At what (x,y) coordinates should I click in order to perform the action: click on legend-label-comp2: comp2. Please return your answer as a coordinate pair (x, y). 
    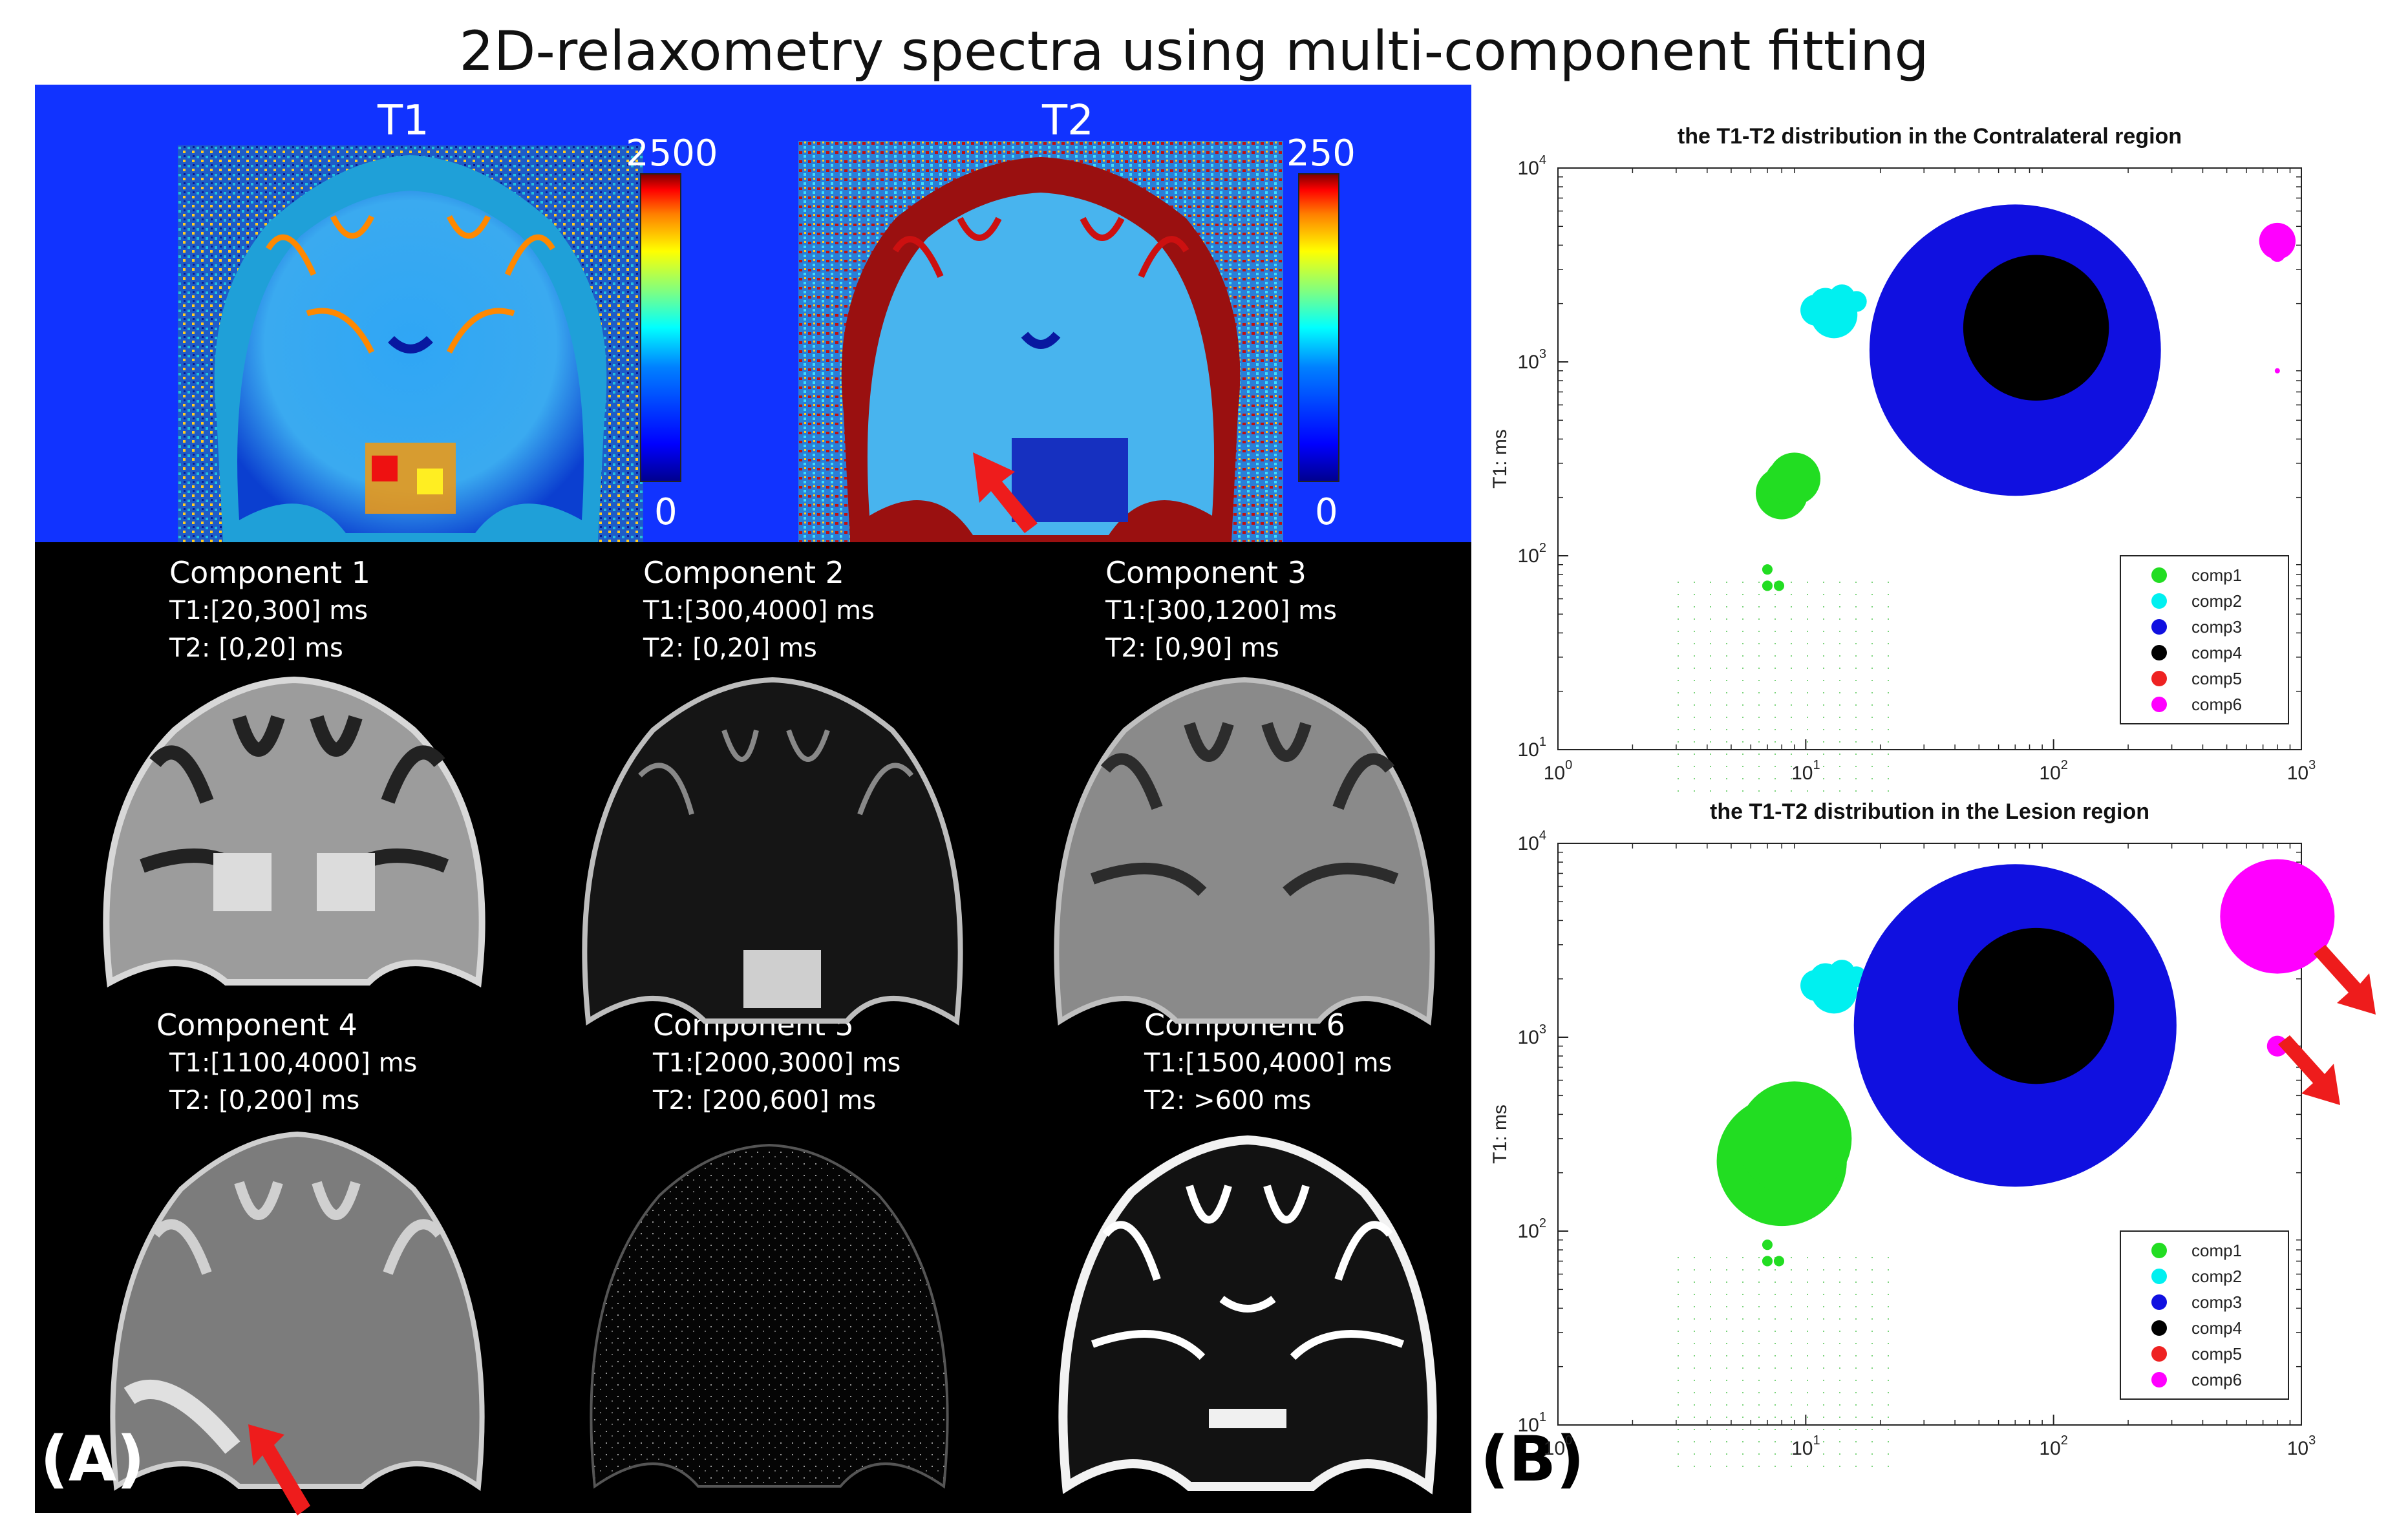
    Looking at the image, I should click on (2216, 601).